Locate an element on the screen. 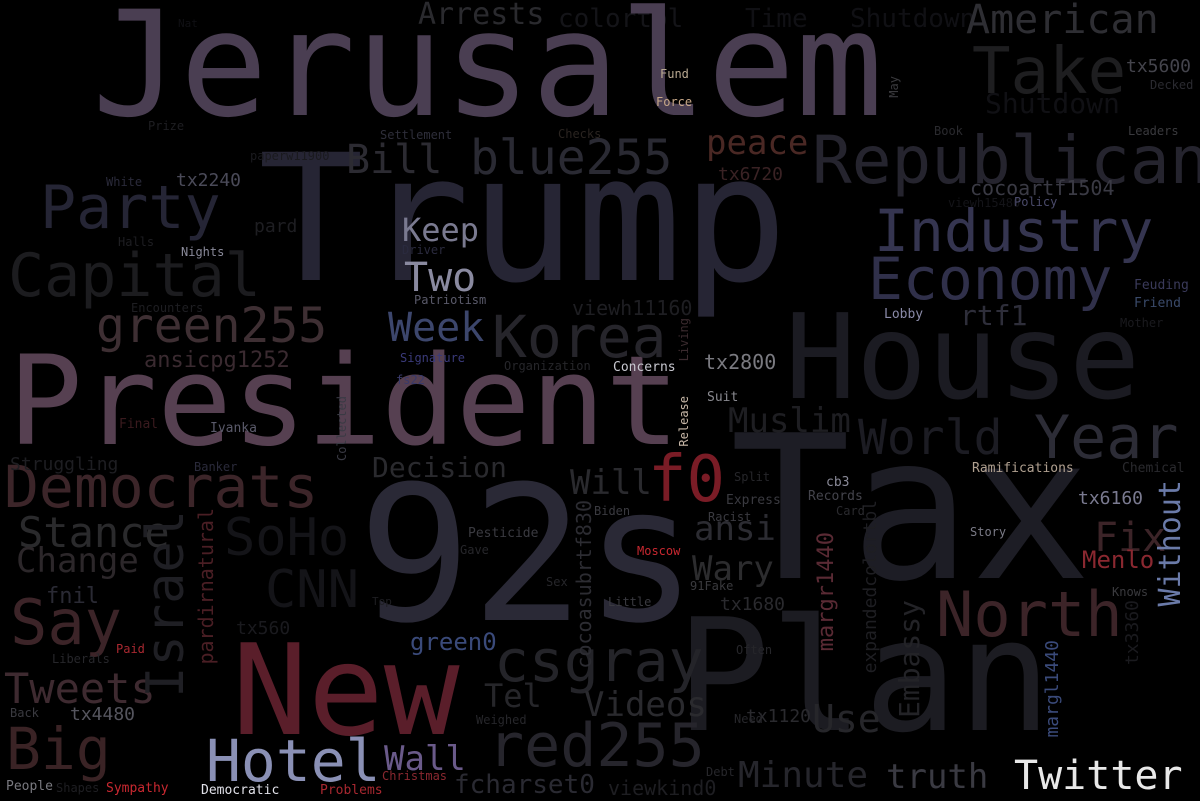 This screenshot has height=801, width=1200. word-take: Take is located at coordinates (1049, 72).